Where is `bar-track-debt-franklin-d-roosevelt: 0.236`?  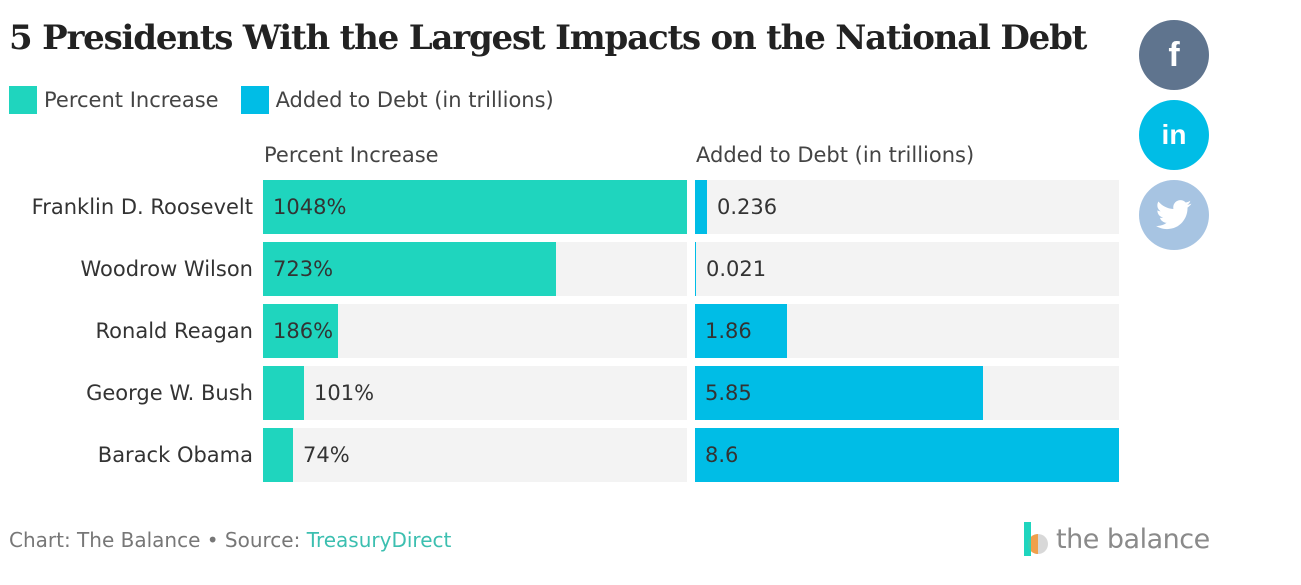 bar-track-debt-franklin-d-roosevelt: 0.236 is located at coordinates (907, 207).